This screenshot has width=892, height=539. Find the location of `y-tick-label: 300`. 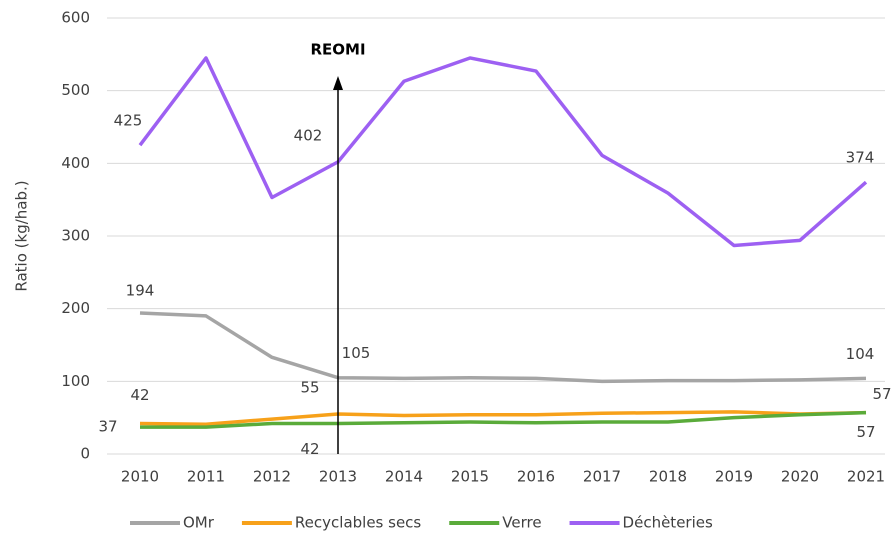

y-tick-label: 300 is located at coordinates (75, 236).